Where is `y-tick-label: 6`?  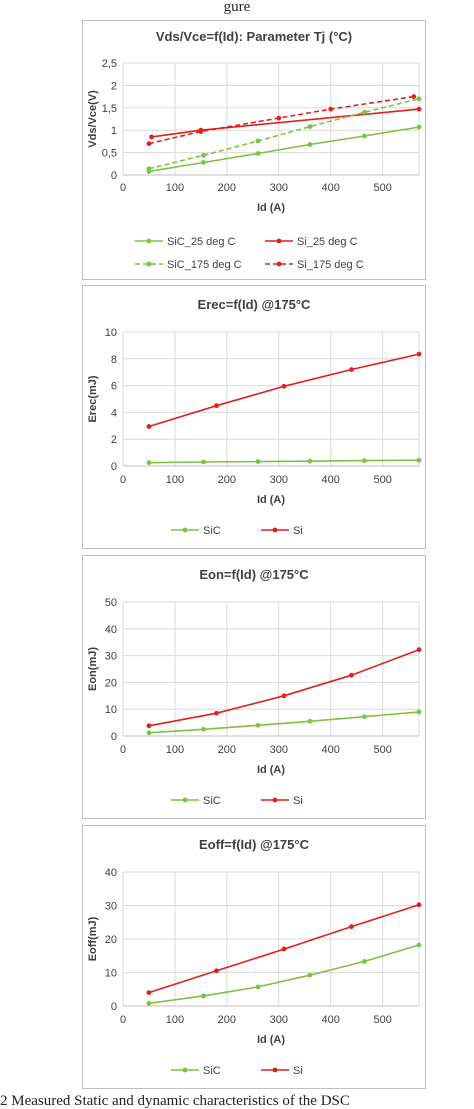 y-tick-label: 6 is located at coordinates (114, 387).